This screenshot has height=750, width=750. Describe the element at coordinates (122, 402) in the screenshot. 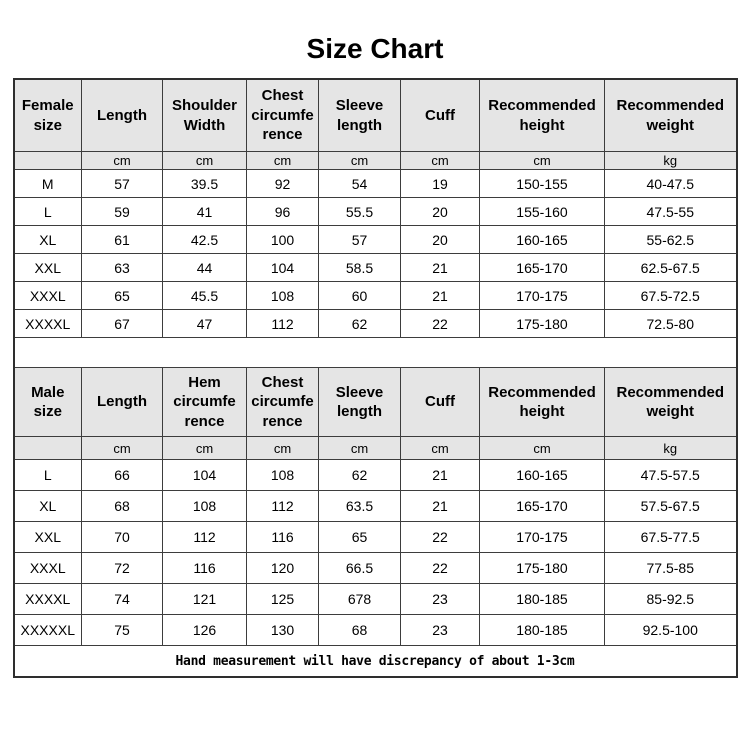

I see `m-header-cell: Length` at that location.